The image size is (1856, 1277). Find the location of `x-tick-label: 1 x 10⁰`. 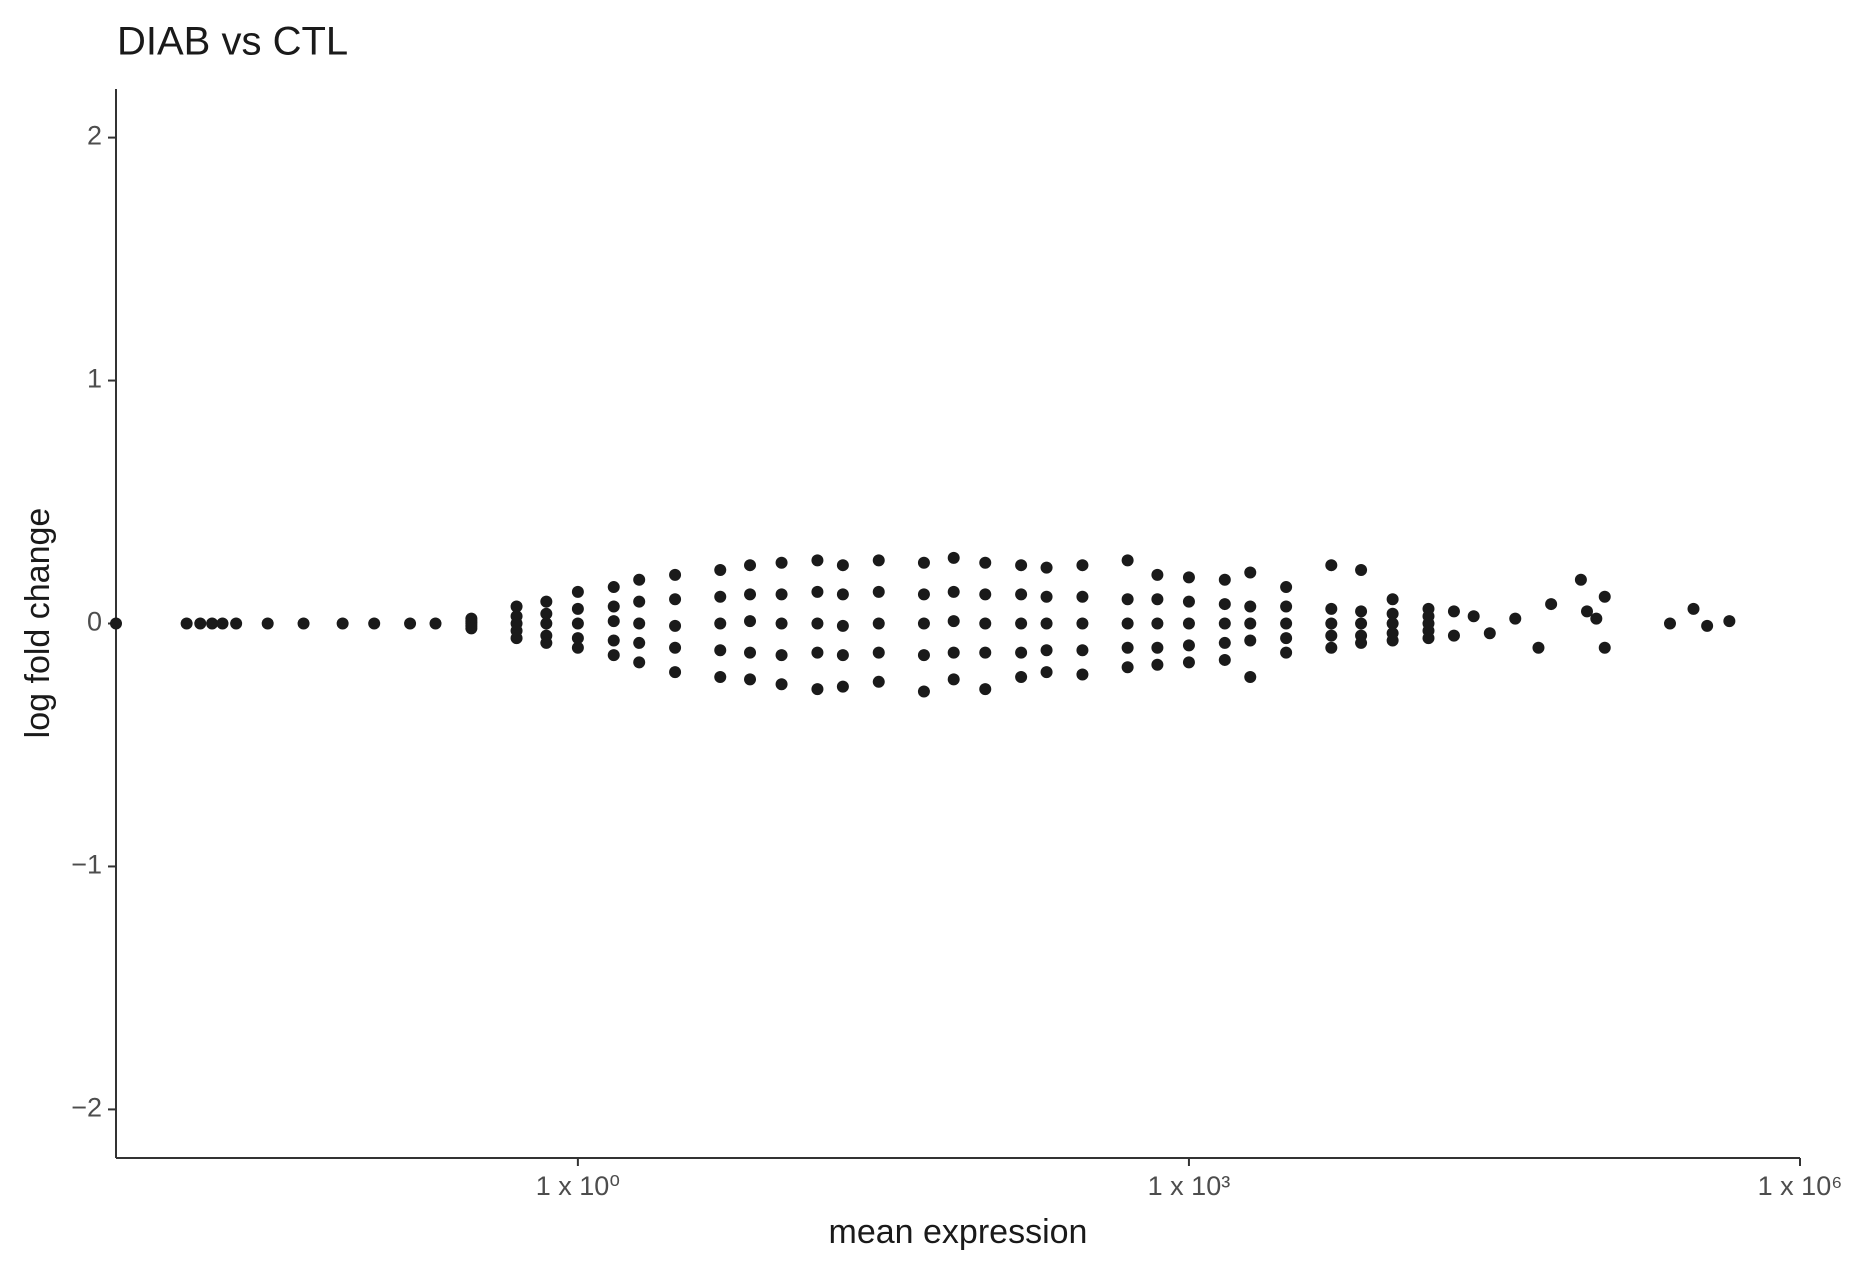

x-tick-label: 1 x 10⁰ is located at coordinates (578, 1186).